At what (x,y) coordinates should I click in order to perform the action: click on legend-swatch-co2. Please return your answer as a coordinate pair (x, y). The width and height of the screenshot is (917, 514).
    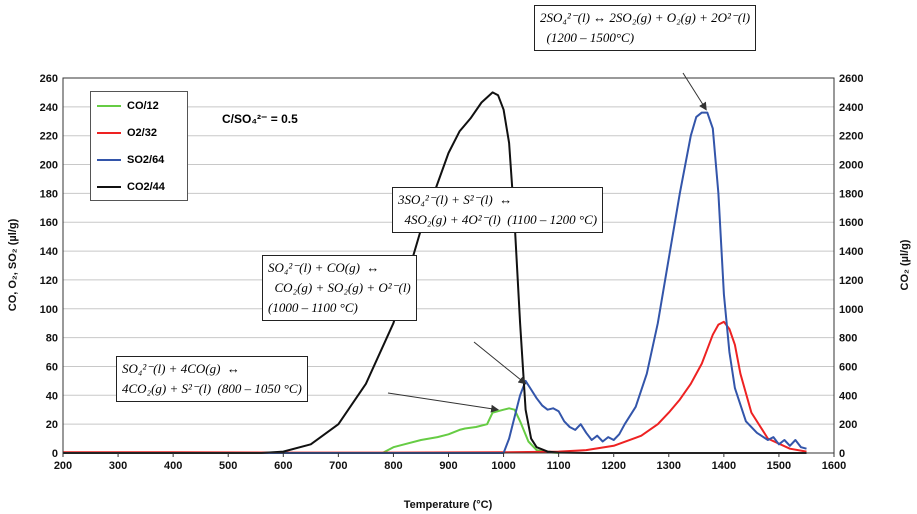
    Looking at the image, I should click on (109, 186).